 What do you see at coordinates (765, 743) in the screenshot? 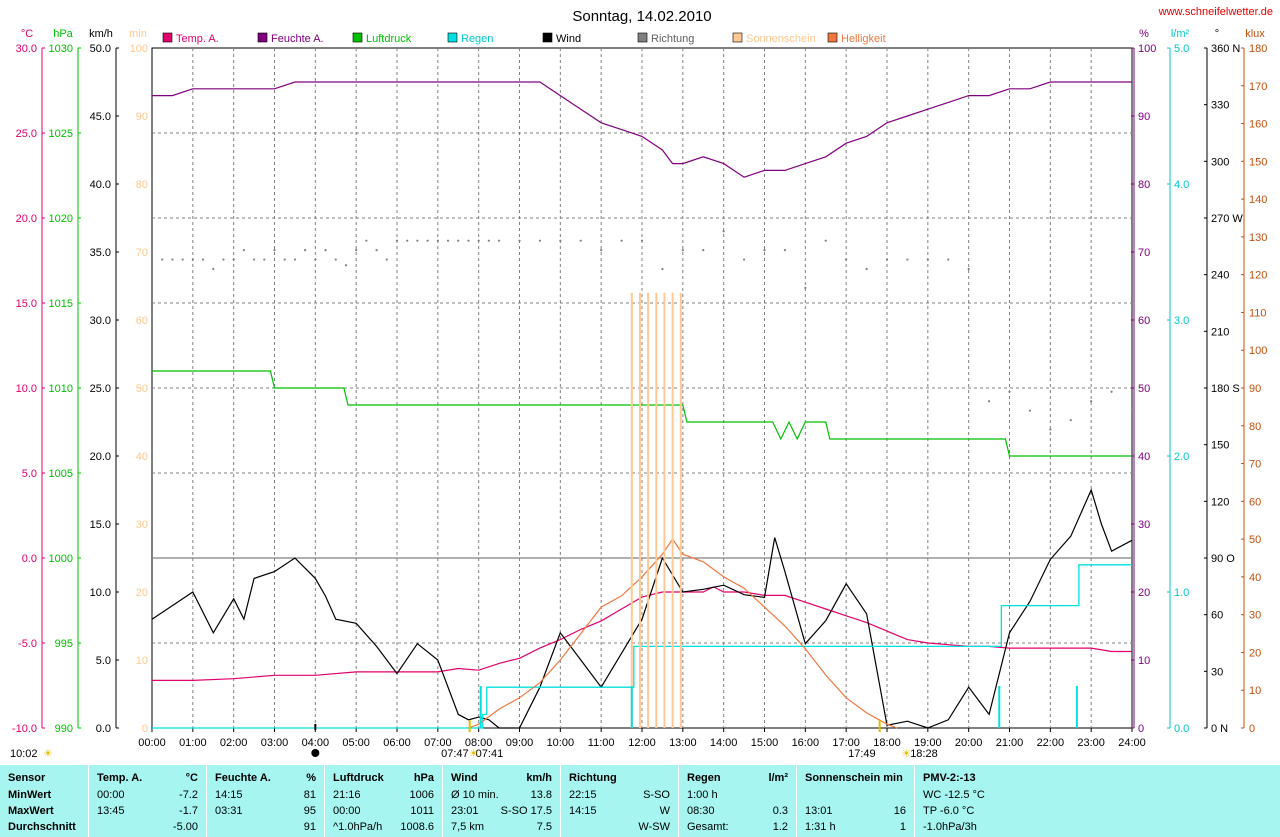
I see `x-tick-label: 15:00` at bounding box center [765, 743].